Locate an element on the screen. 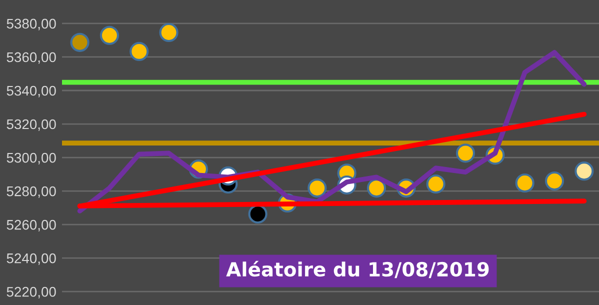 The width and height of the screenshot is (599, 305). text: Aléatoire du 13/08/2019 is located at coordinates (357, 269).